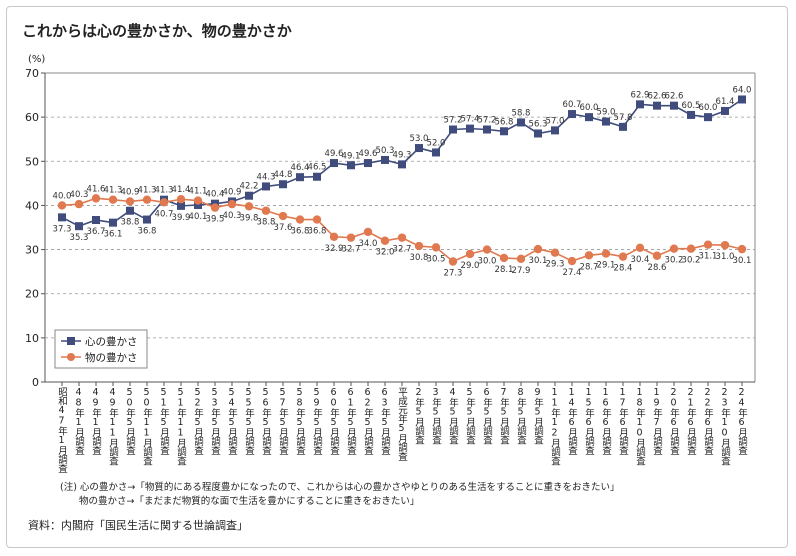 The image size is (796, 556). I want to click on legend-box, so click(101, 349).